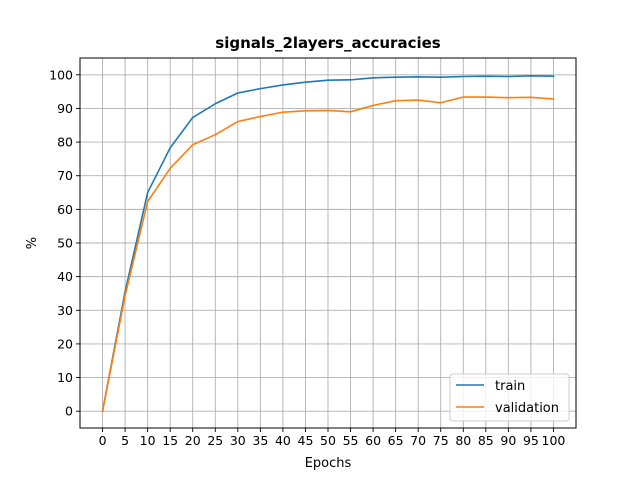 This screenshot has height=480, width=640. What do you see at coordinates (65, 175) in the screenshot?
I see `y-tick-label: 70` at bounding box center [65, 175].